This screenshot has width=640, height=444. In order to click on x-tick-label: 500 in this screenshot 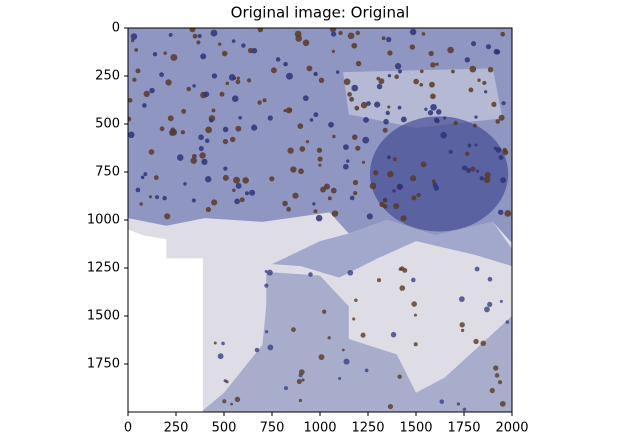, I will do `click(224, 428)`.